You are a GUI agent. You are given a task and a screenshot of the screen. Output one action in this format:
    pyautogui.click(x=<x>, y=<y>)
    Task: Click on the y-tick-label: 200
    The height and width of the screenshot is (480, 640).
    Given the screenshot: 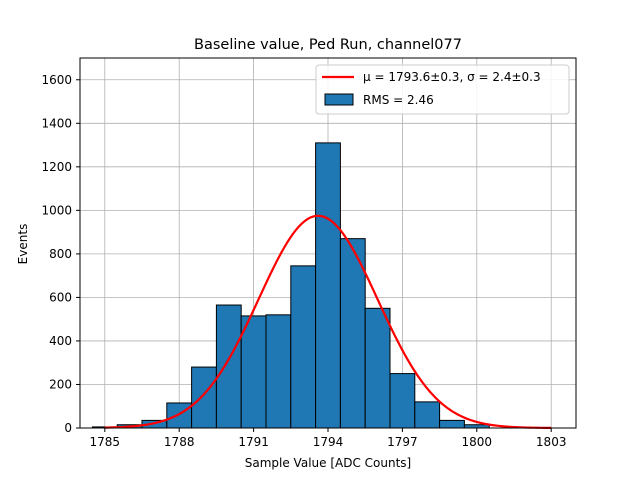 What is the action you would take?
    pyautogui.click(x=60, y=384)
    